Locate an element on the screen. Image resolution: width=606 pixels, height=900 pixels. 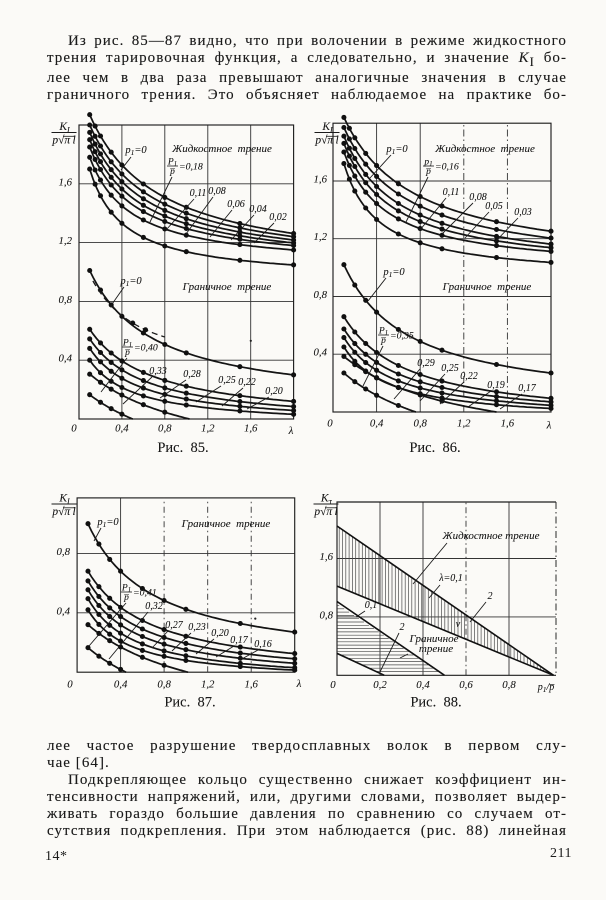
svg-text: Рис. 87. is located at coordinates (189, 703).